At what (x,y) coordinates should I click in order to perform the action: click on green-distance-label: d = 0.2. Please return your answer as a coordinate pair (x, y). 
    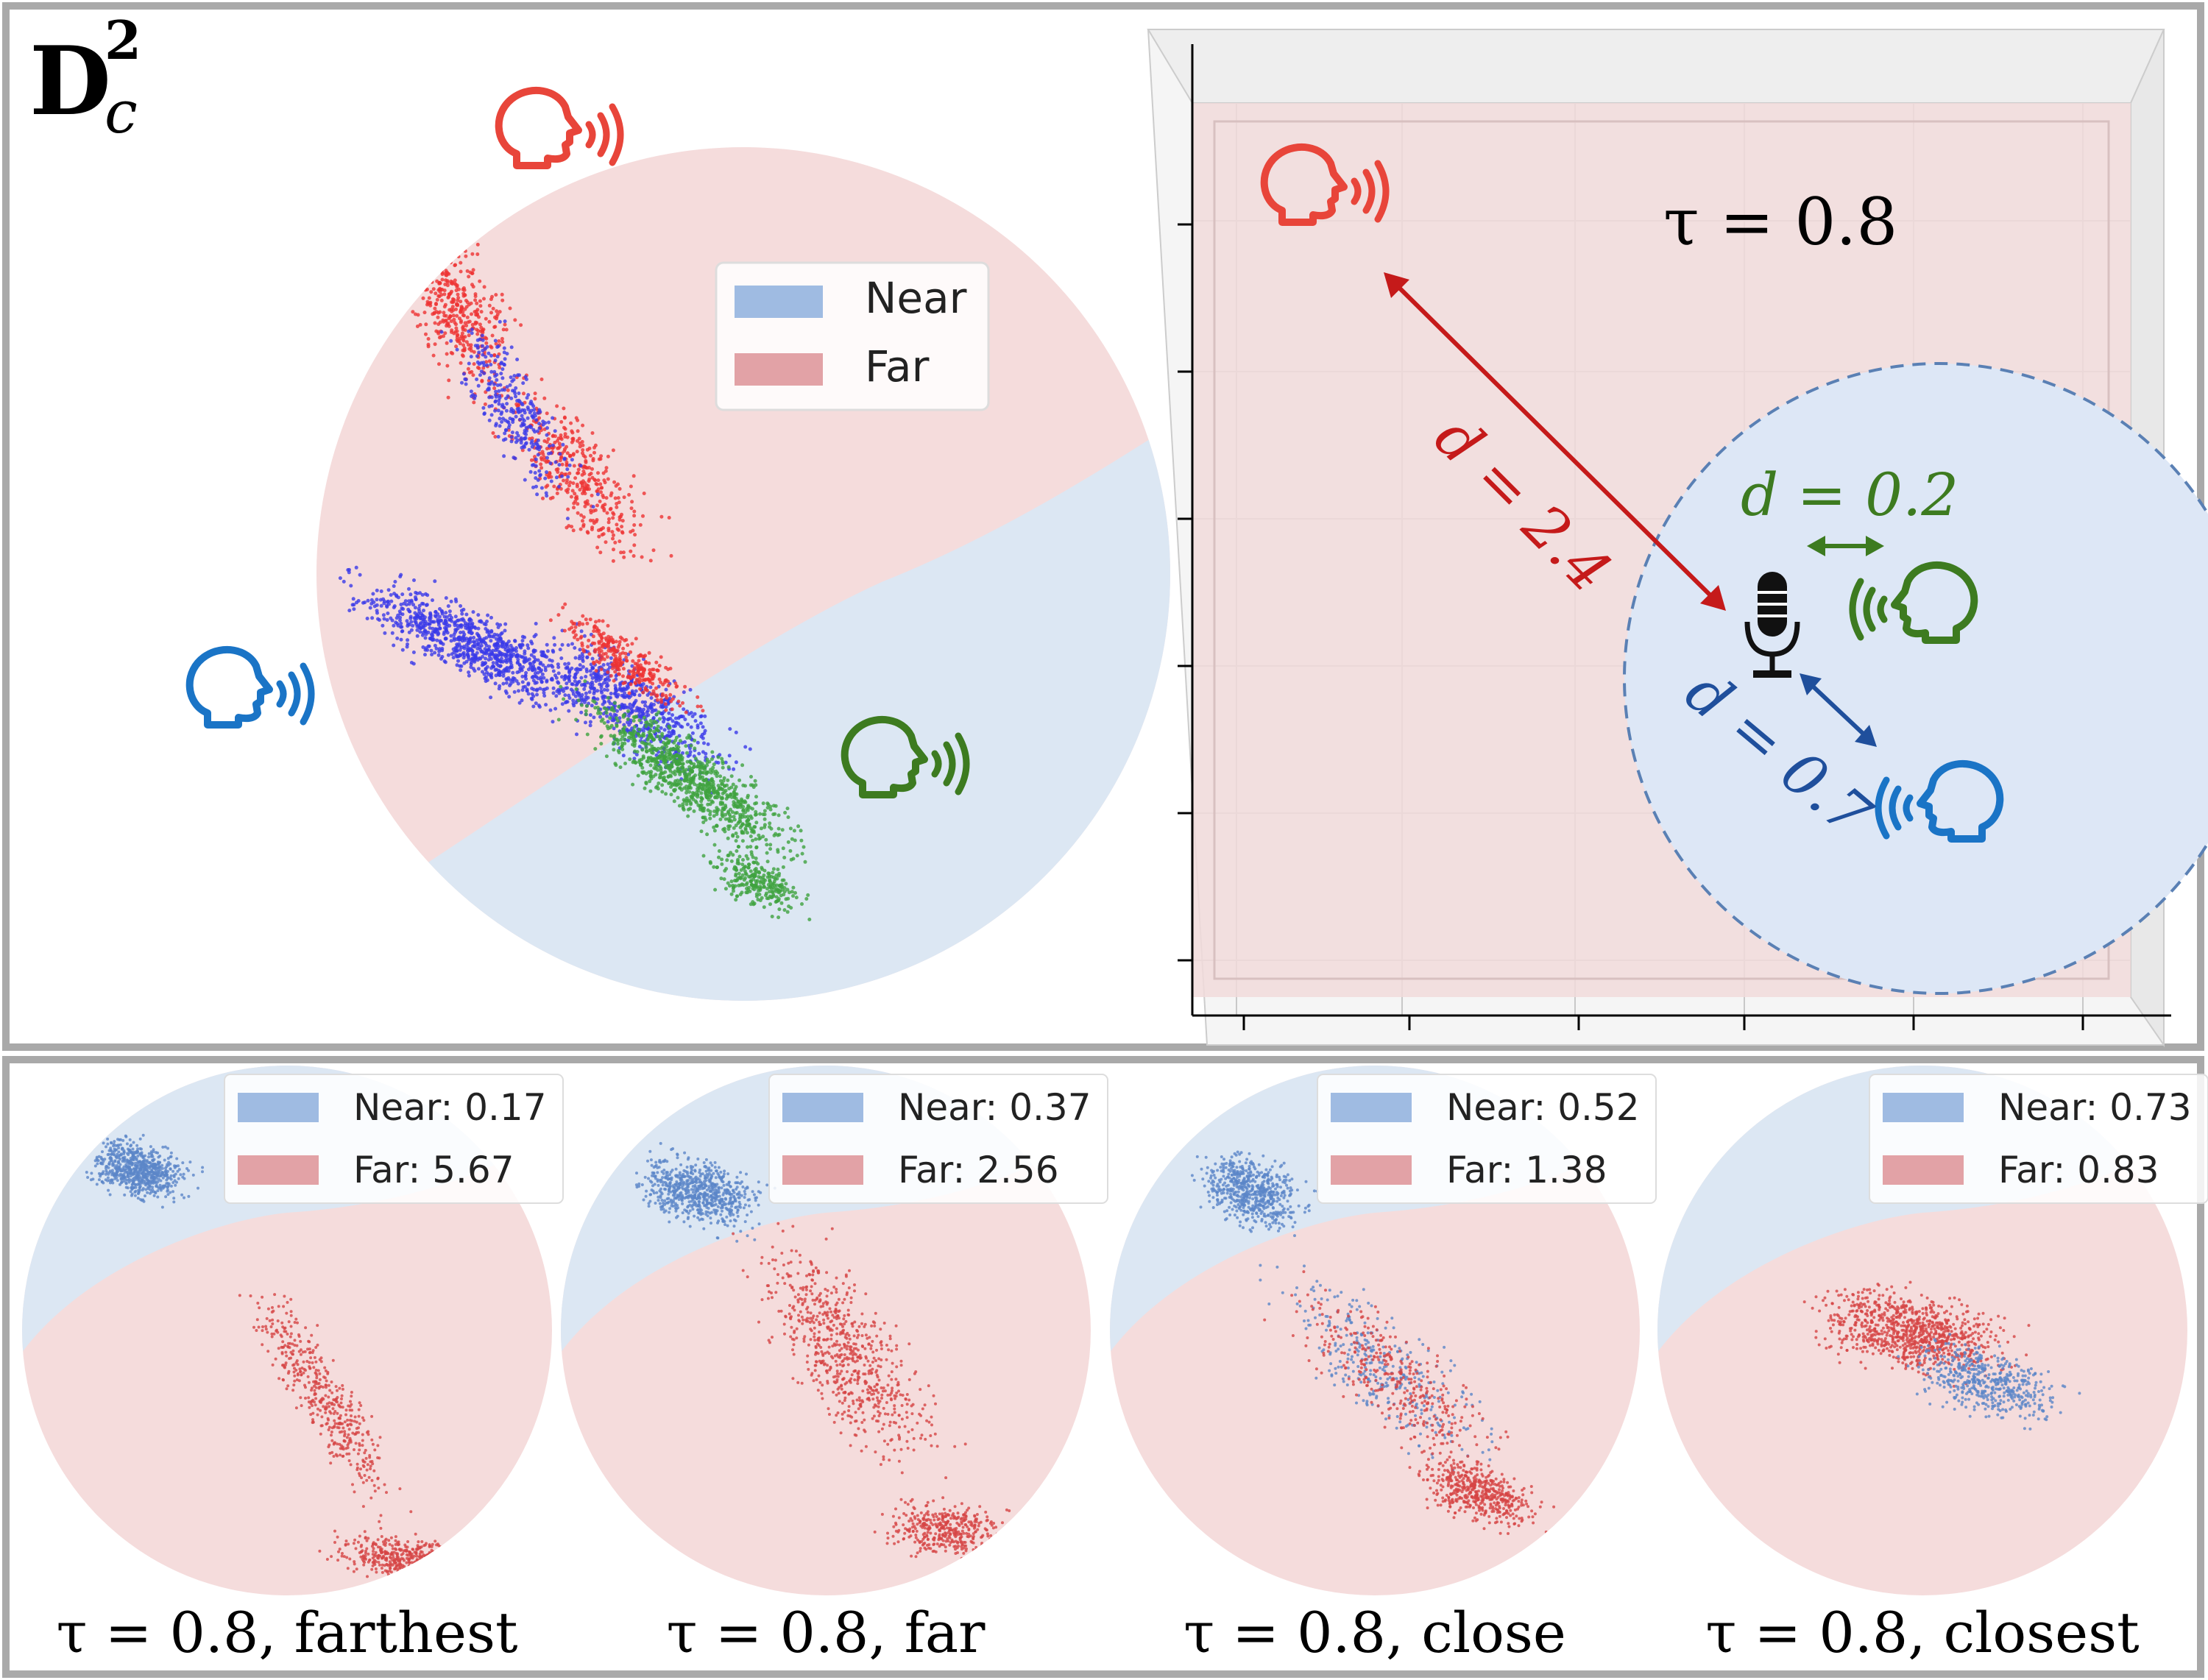
    Looking at the image, I should click on (1850, 495).